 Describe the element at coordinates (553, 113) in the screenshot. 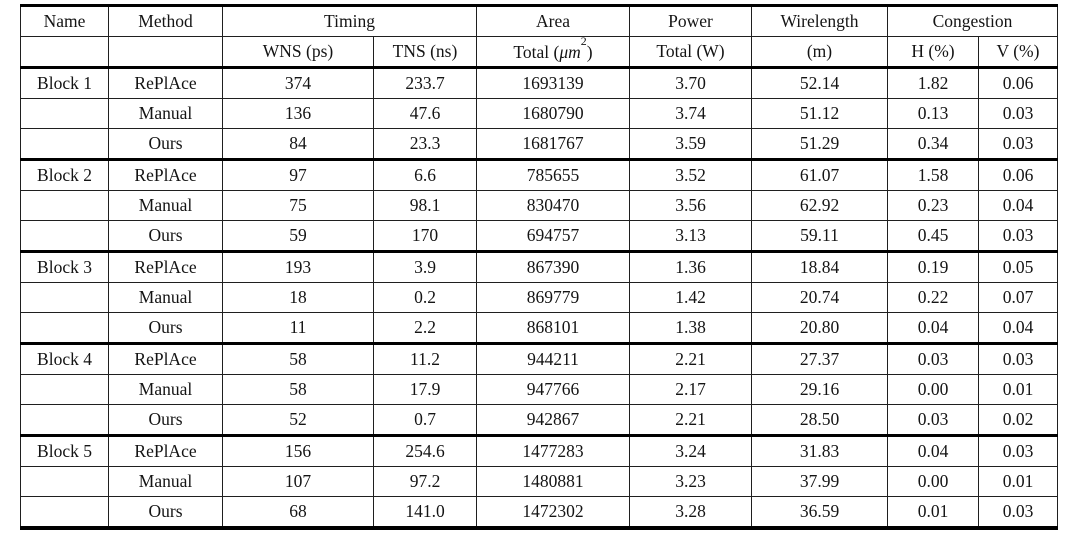

I see `value-cell-area_total_um2: 1680790` at that location.